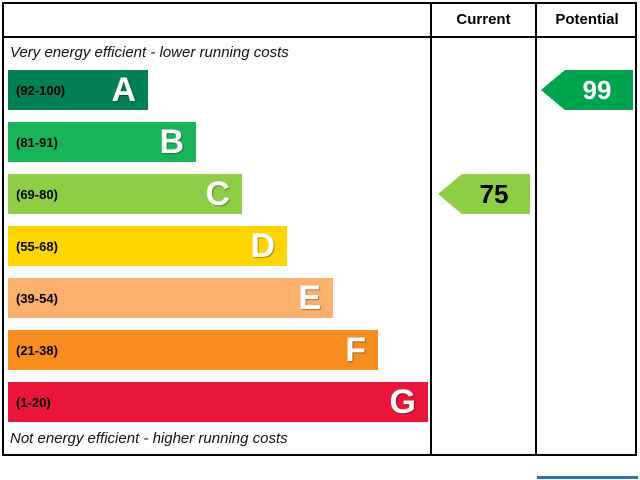 This screenshot has width=640, height=480. What do you see at coordinates (37, 298) in the screenshot?
I see `band-range-label: (39-54)` at bounding box center [37, 298].